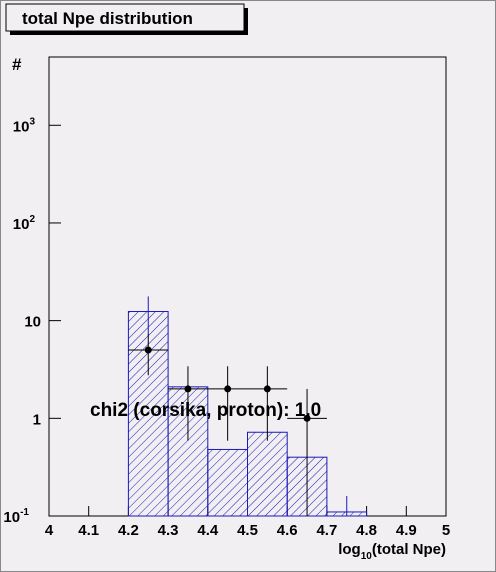 This screenshot has height=572, width=496. What do you see at coordinates (128, 530) in the screenshot?
I see `x-tick-label: 4.2` at bounding box center [128, 530].